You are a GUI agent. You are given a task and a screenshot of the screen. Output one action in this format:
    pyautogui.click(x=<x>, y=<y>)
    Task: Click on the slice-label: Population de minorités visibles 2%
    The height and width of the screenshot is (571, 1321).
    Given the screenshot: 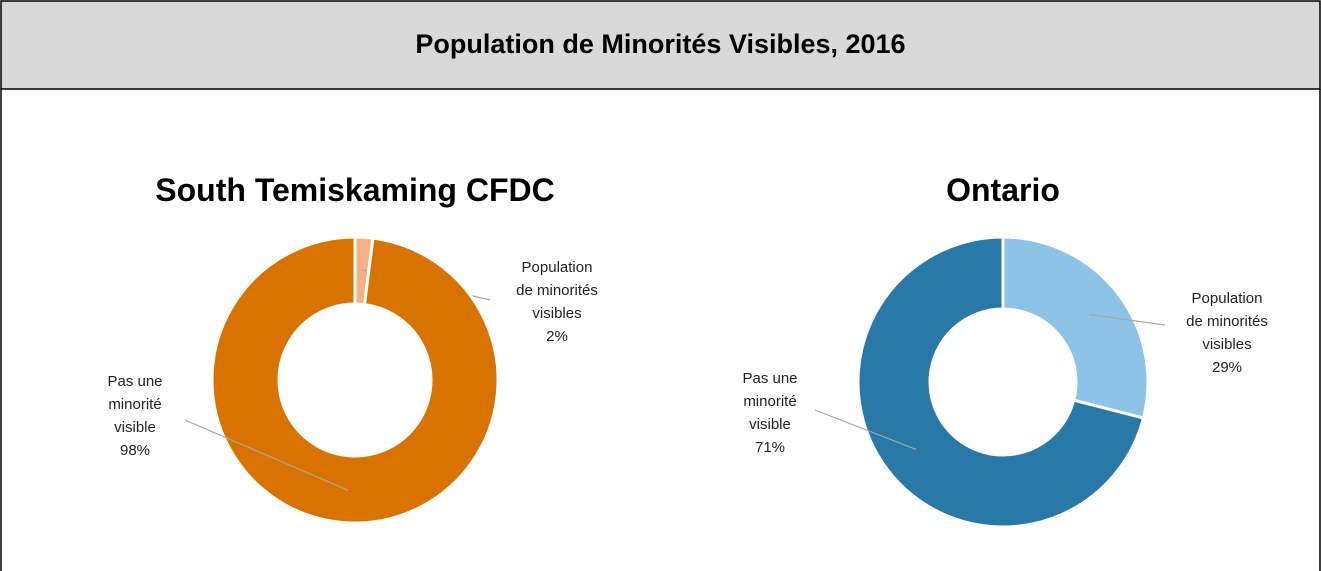 What is the action you would take?
    pyautogui.click(x=557, y=302)
    